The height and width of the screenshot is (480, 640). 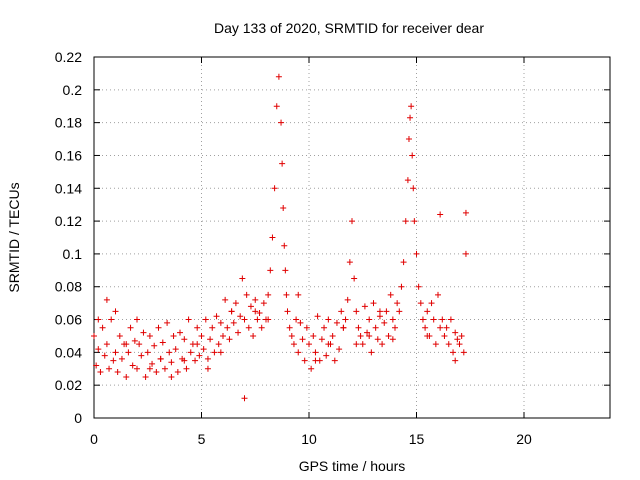 I want to click on y-tick-label: 0.14, so click(x=68, y=188).